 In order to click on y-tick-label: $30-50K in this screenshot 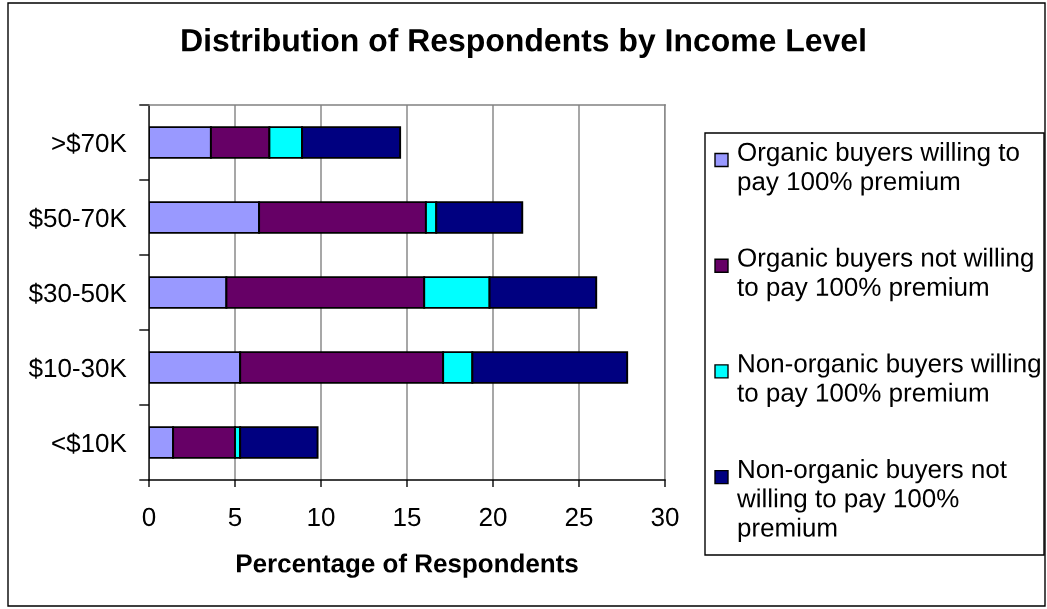, I will do `click(77, 293)`.